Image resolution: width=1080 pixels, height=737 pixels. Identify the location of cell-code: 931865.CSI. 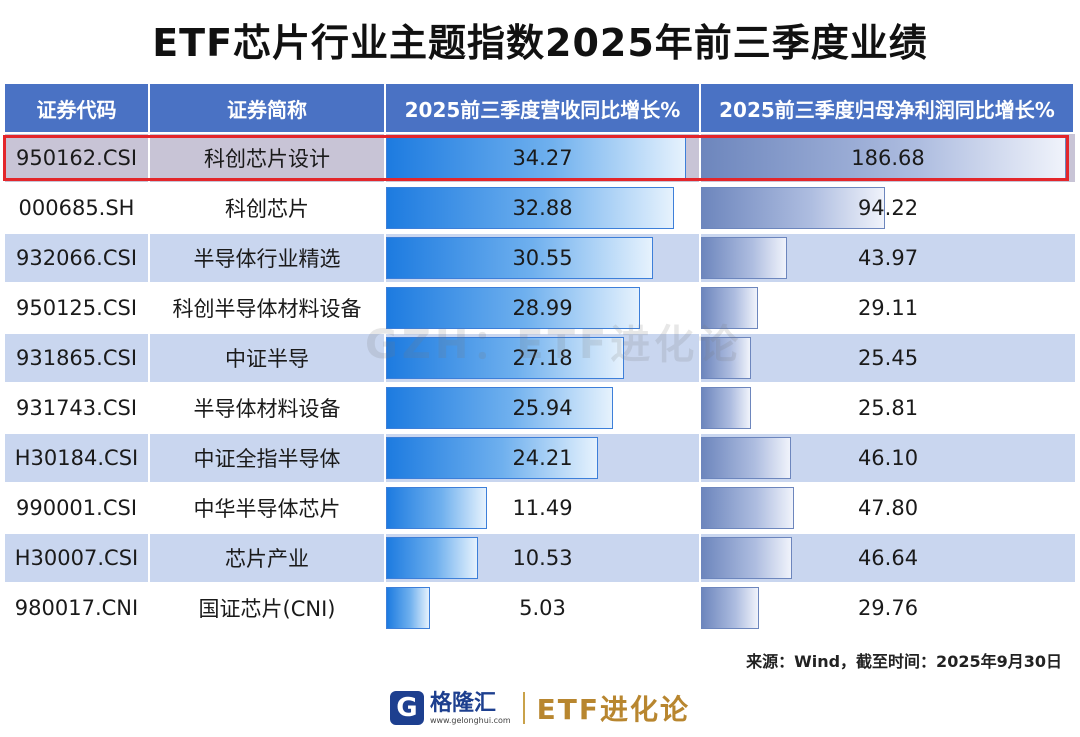
(77, 357).